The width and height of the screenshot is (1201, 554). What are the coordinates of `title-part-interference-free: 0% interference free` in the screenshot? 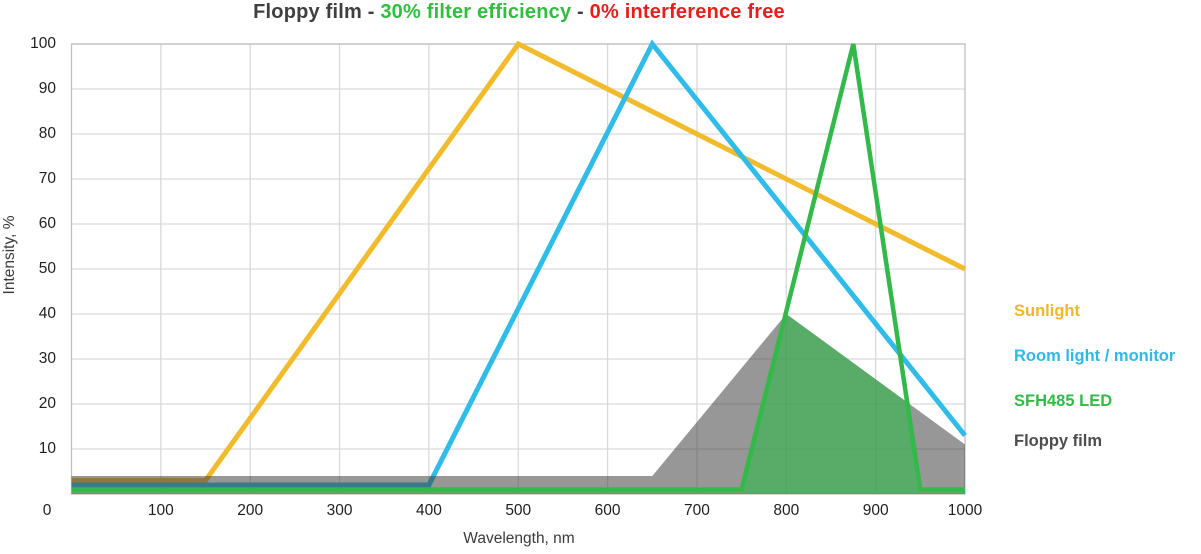 It's located at (687, 12).